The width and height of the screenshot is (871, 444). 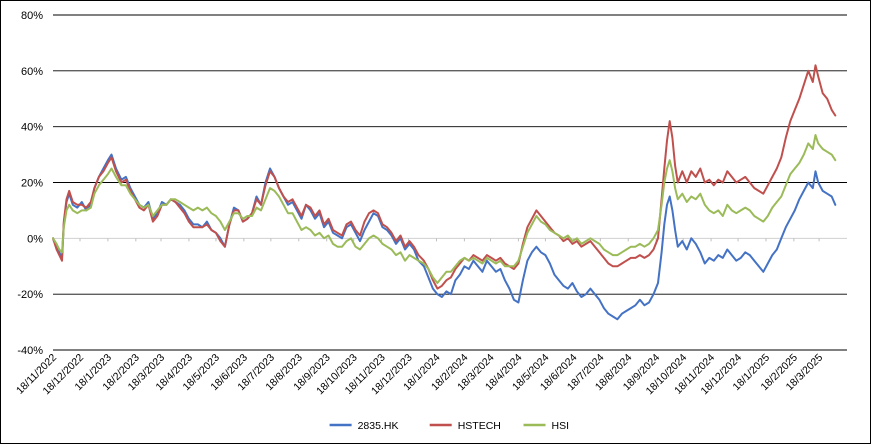 What do you see at coordinates (35, 239) in the screenshot?
I see `y-tick-label: 0%` at bounding box center [35, 239].